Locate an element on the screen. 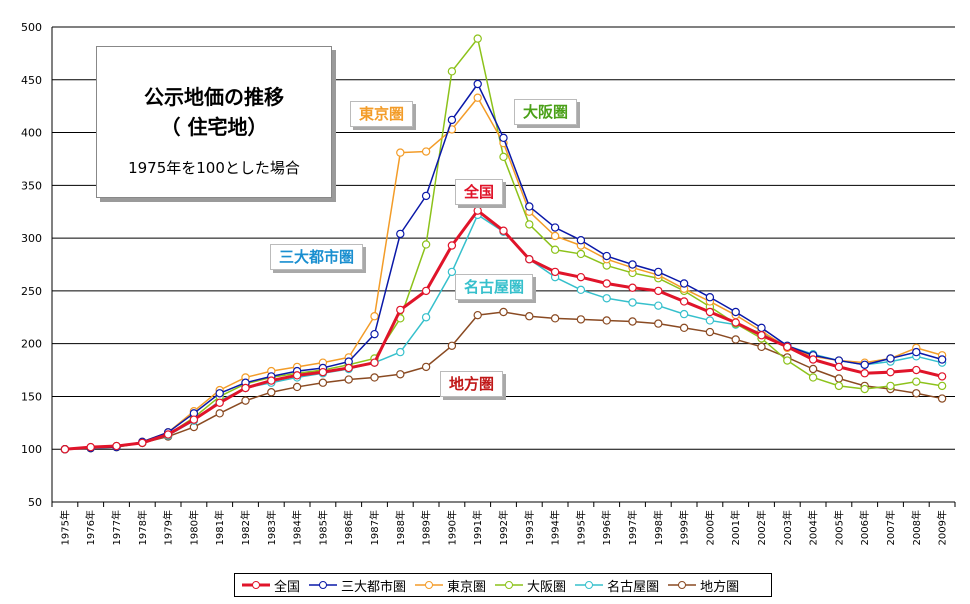 The image size is (970, 604). x-tick-label: 1999年 is located at coordinates (684, 527).